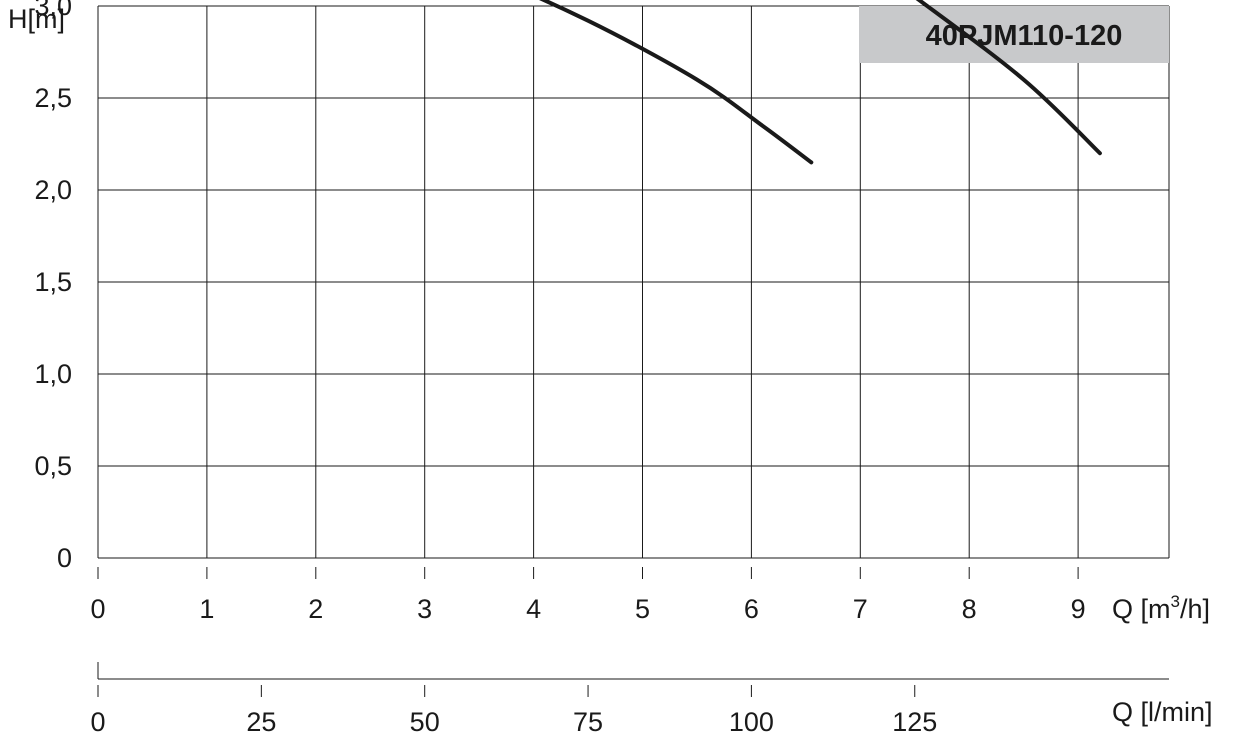 The width and height of the screenshot is (1241, 736). What do you see at coordinates (629, 699) in the screenshot?
I see `secondary-x-axis: 0 25 50 75 100 125` at bounding box center [629, 699].